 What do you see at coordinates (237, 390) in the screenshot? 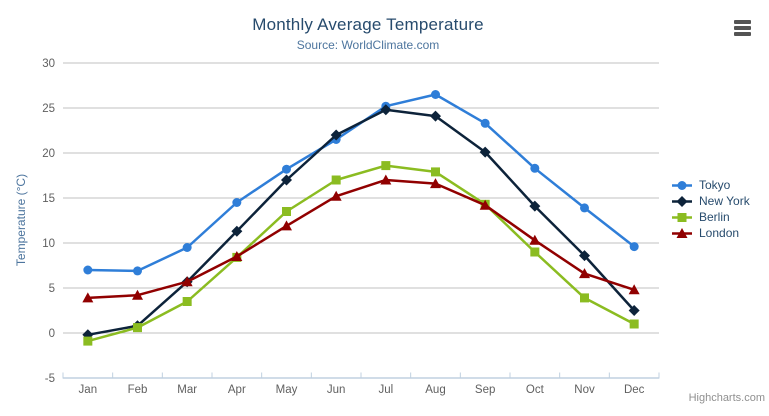
I see `x-axis-label: Apr` at bounding box center [237, 390].